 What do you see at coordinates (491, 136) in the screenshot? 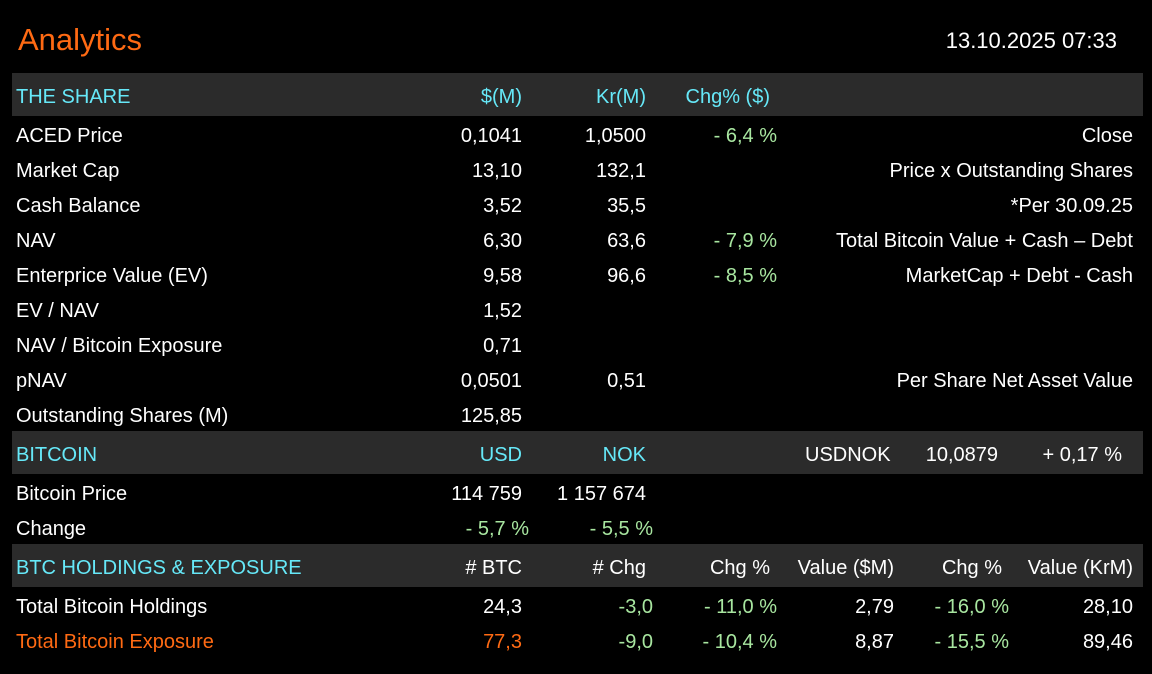
I see `cell-usd: 0,1041` at bounding box center [491, 136].